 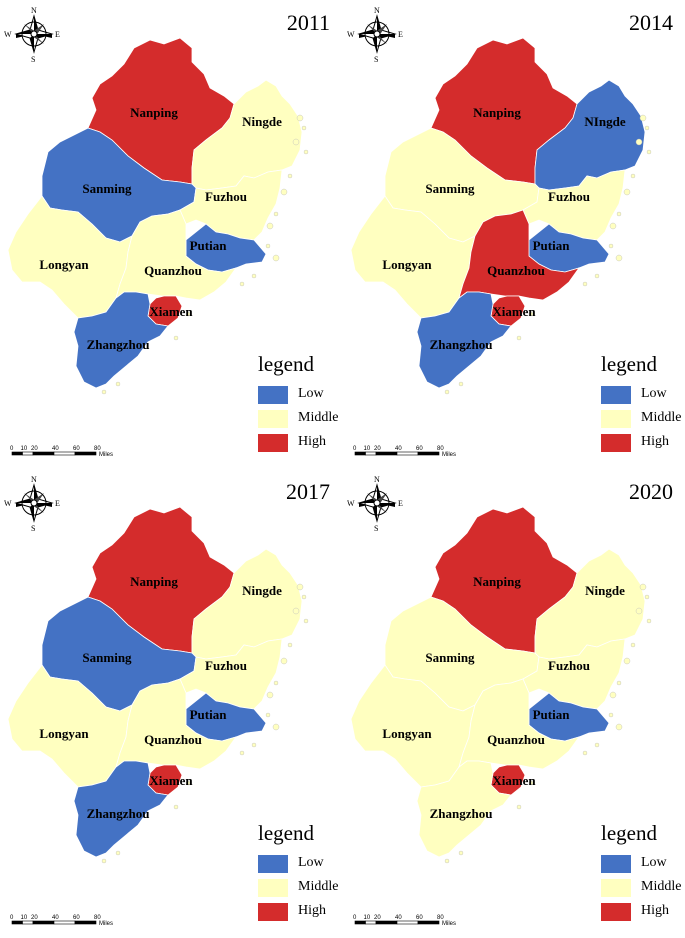 I want to click on legend-item-low: Low, so click(x=298, y=865).